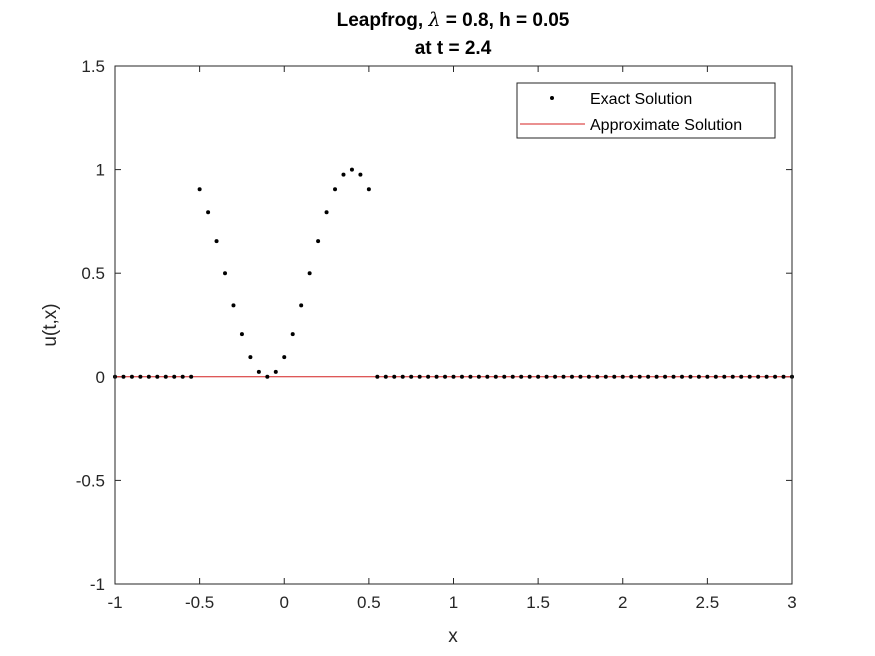  What do you see at coordinates (666, 125) in the screenshot?
I see `legend-label-approx: Approximate Solution` at bounding box center [666, 125].